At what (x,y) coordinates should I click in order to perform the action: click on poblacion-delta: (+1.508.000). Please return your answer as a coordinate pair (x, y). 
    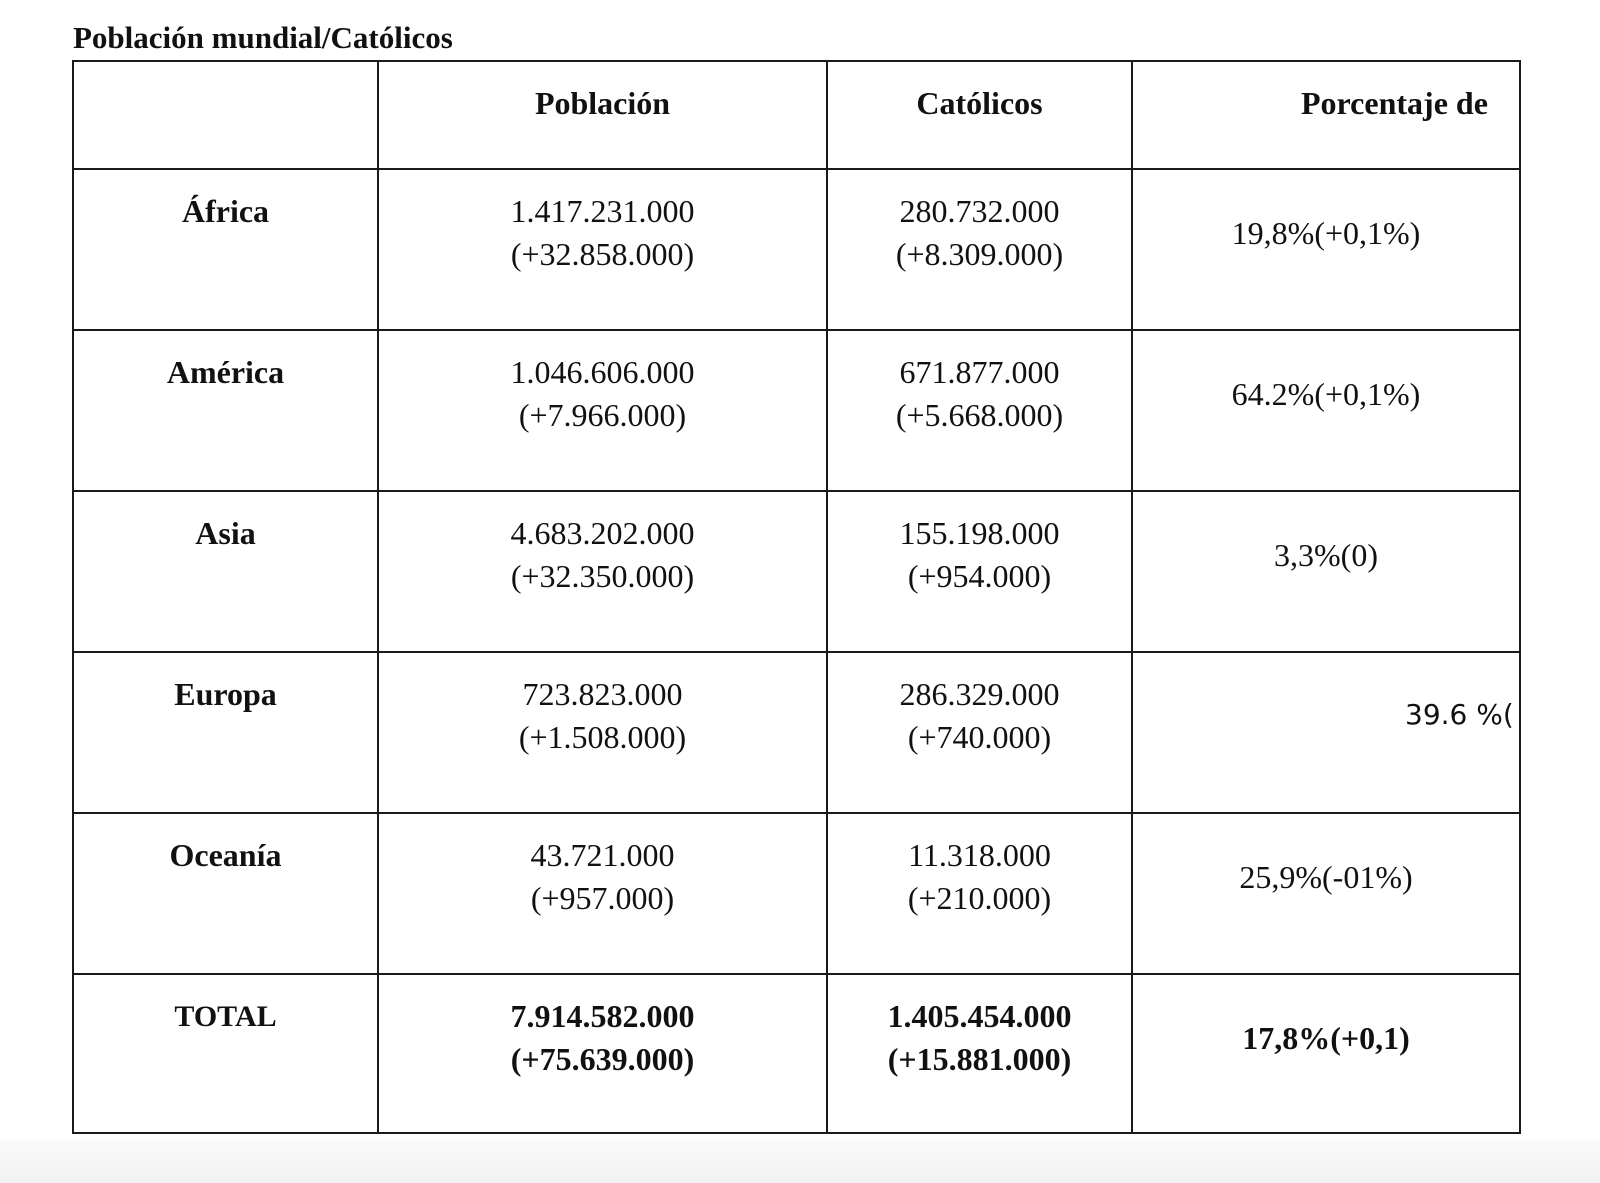
    Looking at the image, I should click on (602, 737).